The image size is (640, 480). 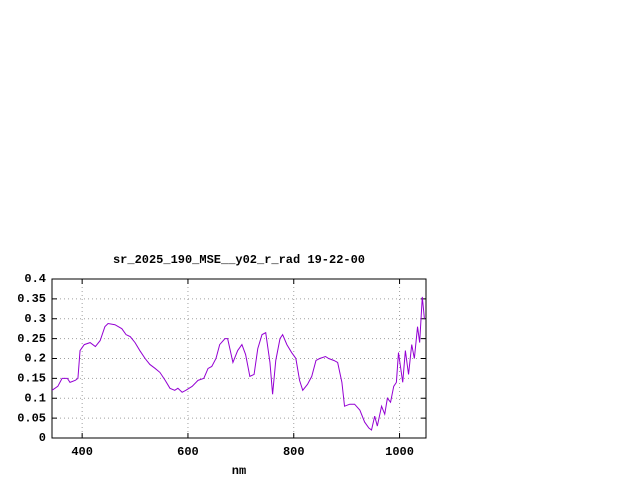 I want to click on y-tick-label: 0, so click(x=42, y=438).